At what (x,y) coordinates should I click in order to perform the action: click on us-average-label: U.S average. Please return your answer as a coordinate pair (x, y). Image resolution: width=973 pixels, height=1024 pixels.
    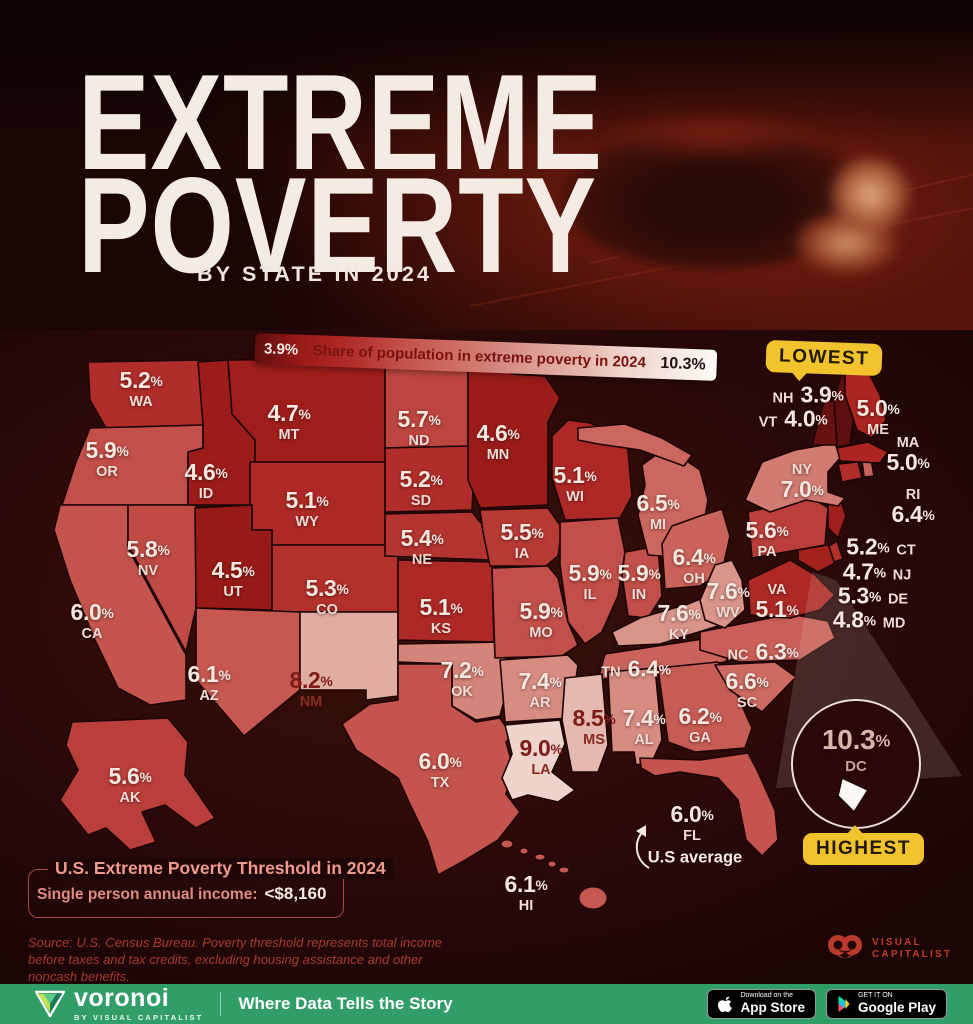
    Looking at the image, I should click on (695, 857).